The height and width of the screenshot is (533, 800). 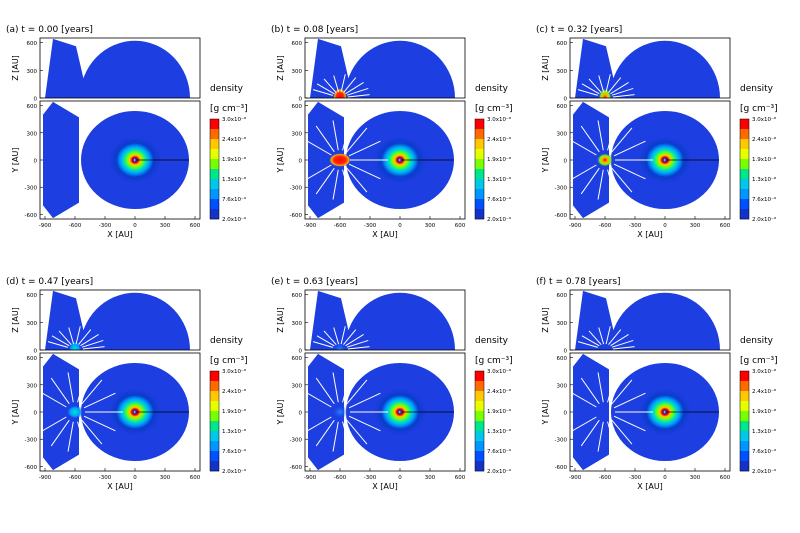 I want to click on colorbar-label: 3.0x10⁻⁸, so click(x=234, y=119).